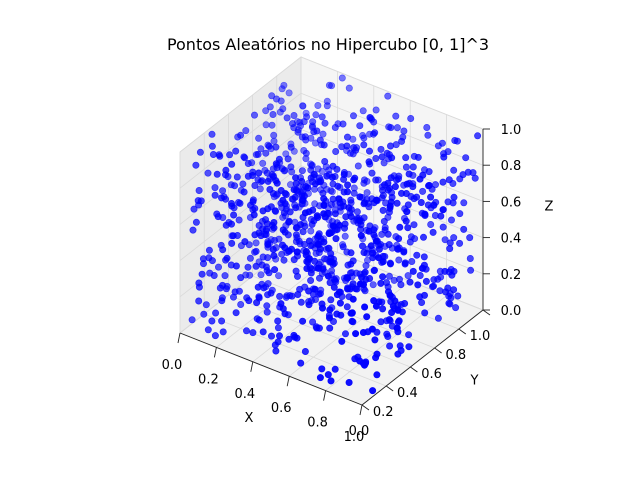 Image resolution: width=640 pixels, height=480 pixels. What do you see at coordinates (271, 369) in the screenshot?
I see `x-axis-line` at bounding box center [271, 369].